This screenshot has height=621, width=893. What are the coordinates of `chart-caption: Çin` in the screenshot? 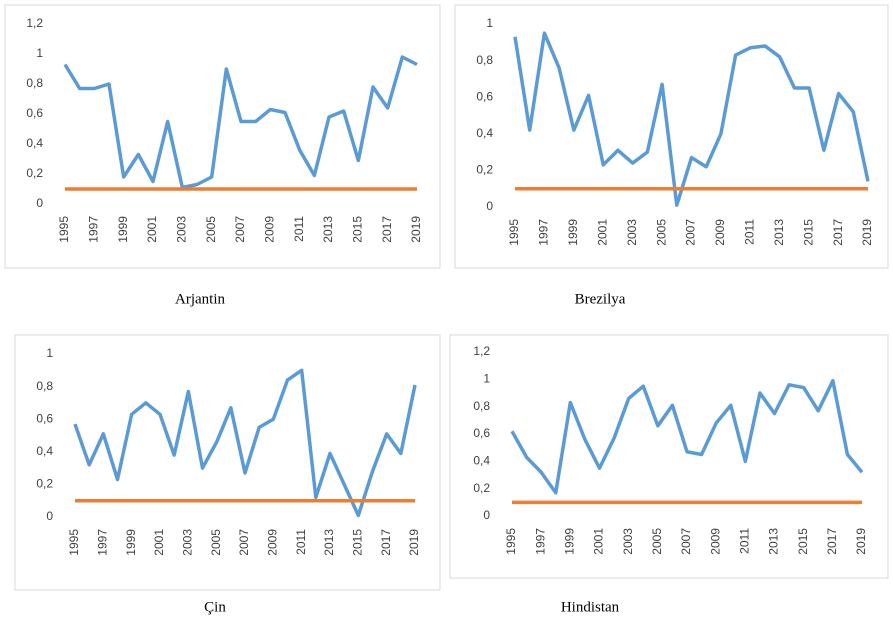 It's located at (215, 607).